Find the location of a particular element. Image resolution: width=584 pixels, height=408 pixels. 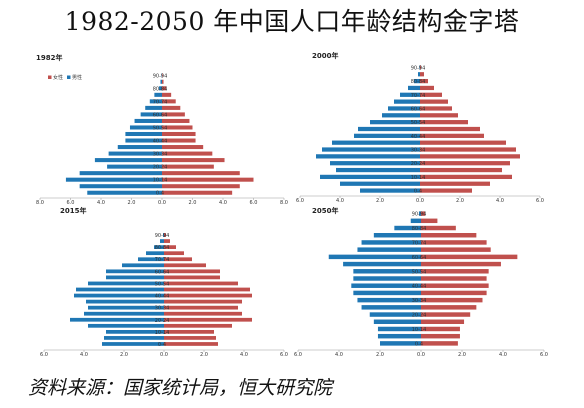

page-title: 1982-2050 年中国人口年龄结构金字塔 is located at coordinates (292, 21).